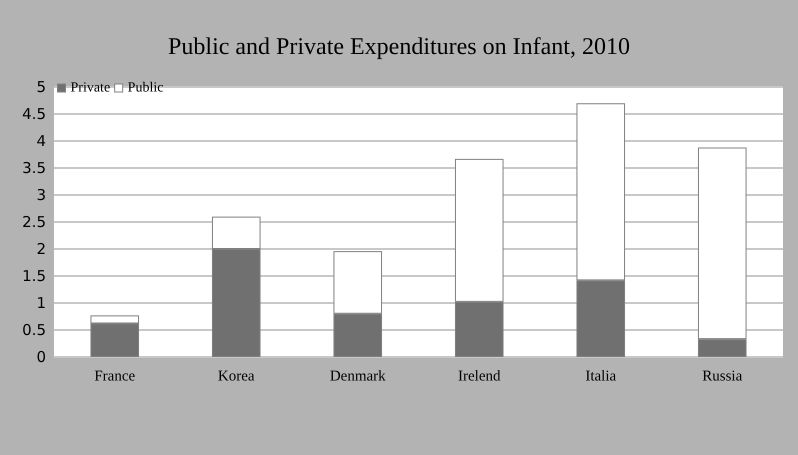  Describe the element at coordinates (34, 276) in the screenshot. I see `y-tick-label: 1.5` at that location.